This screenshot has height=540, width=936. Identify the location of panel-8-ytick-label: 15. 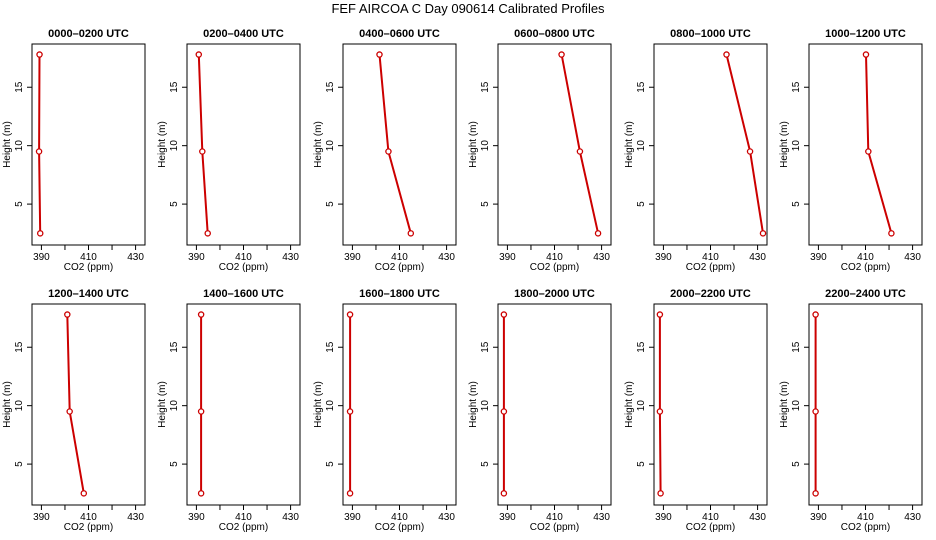
(174, 347).